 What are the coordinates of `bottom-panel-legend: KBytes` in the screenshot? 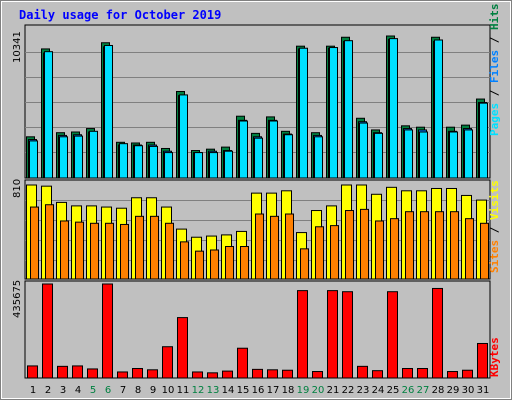 It's located at (494, 357).